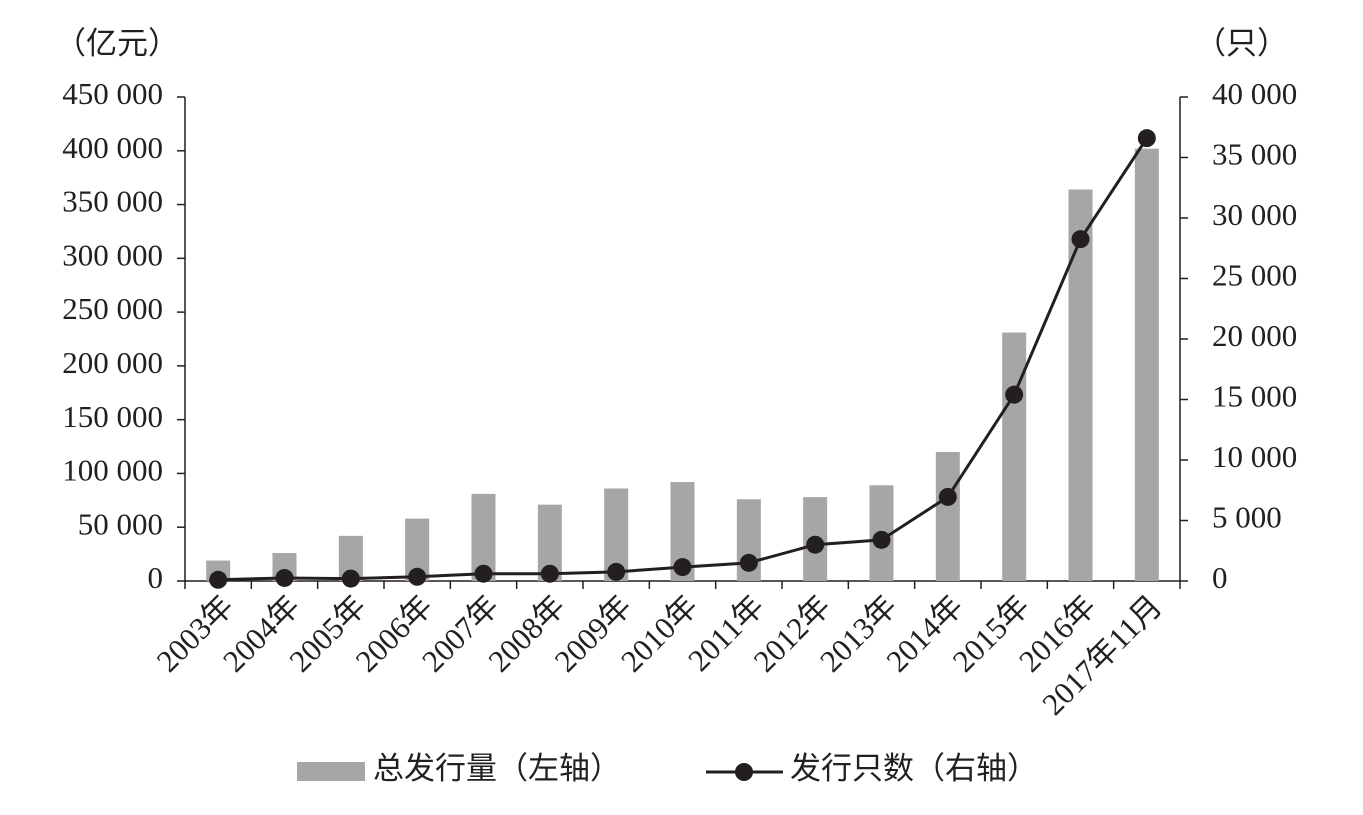  I want to click on y-tick-label: 100 000, so click(112, 470).